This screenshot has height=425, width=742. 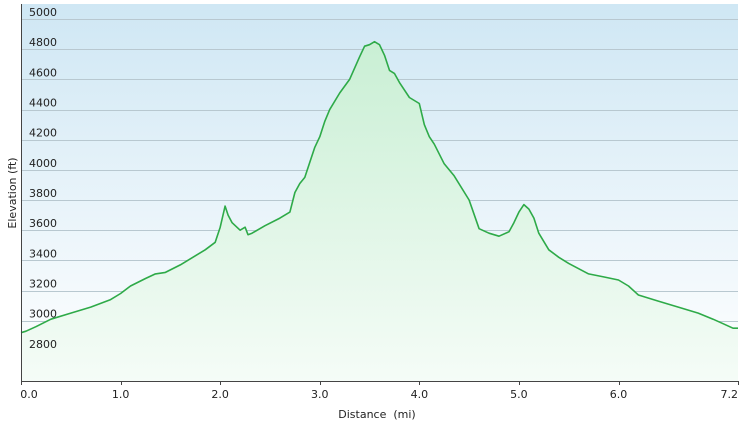 What do you see at coordinates (379, 394) in the screenshot?
I see `x-tick-labels: 0.0 1.0 2.0 3.0 4.0 5.0 6.0 7.2` at bounding box center [379, 394].